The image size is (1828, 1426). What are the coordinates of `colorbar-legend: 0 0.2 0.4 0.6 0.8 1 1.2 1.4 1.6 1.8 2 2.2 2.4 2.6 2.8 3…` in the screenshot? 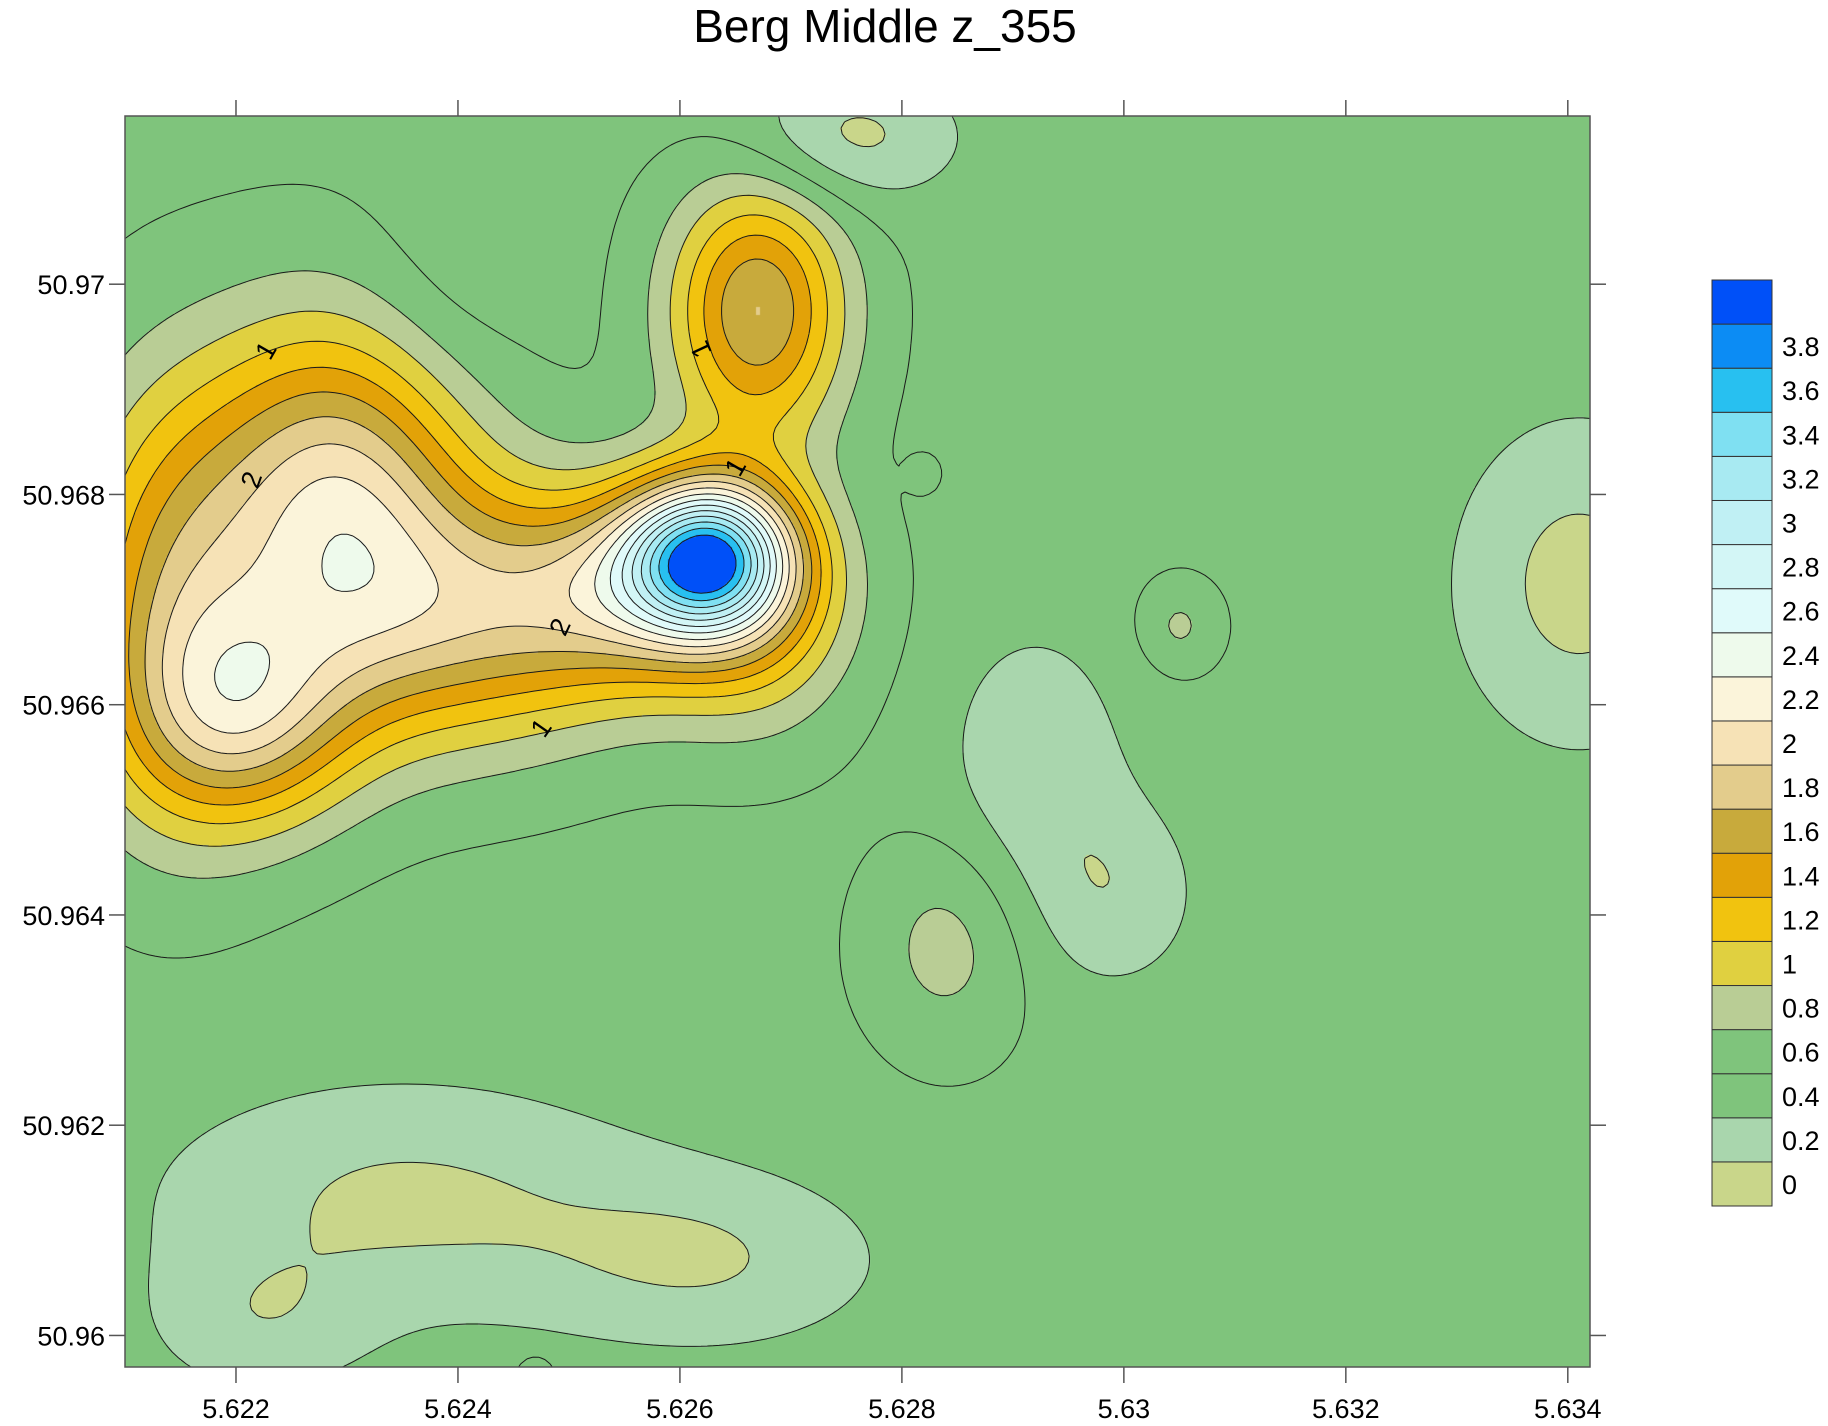 It's located at (1765, 743).